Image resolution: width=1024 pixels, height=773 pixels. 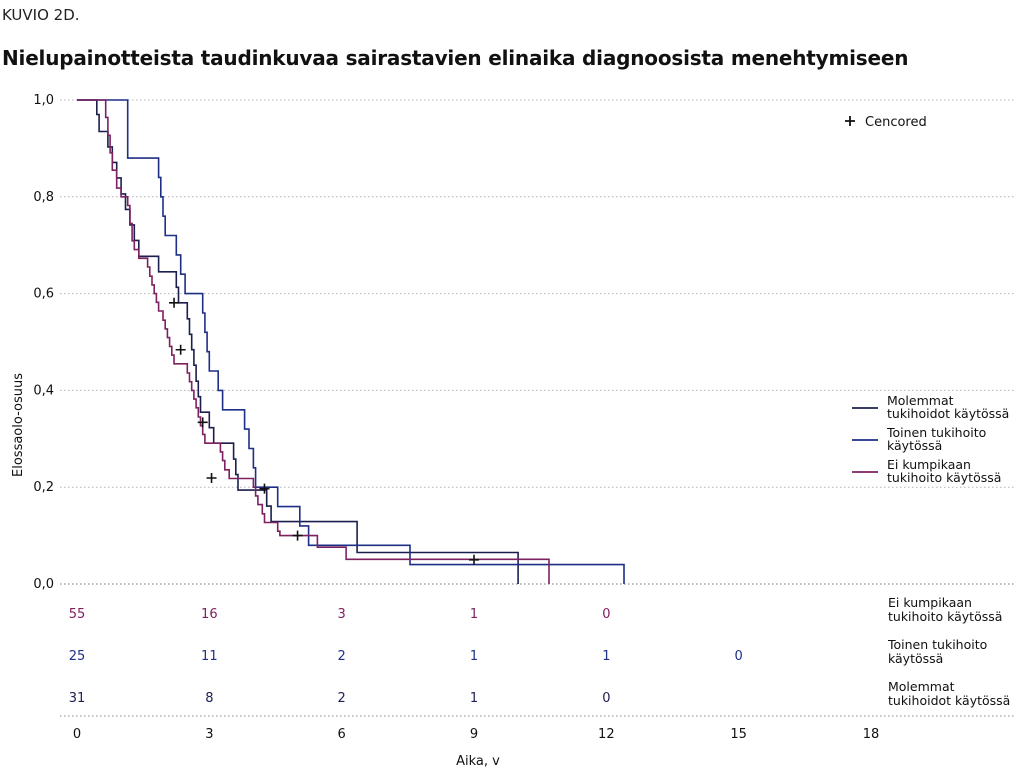 I want to click on risk-count-second: 11, so click(x=209, y=656).